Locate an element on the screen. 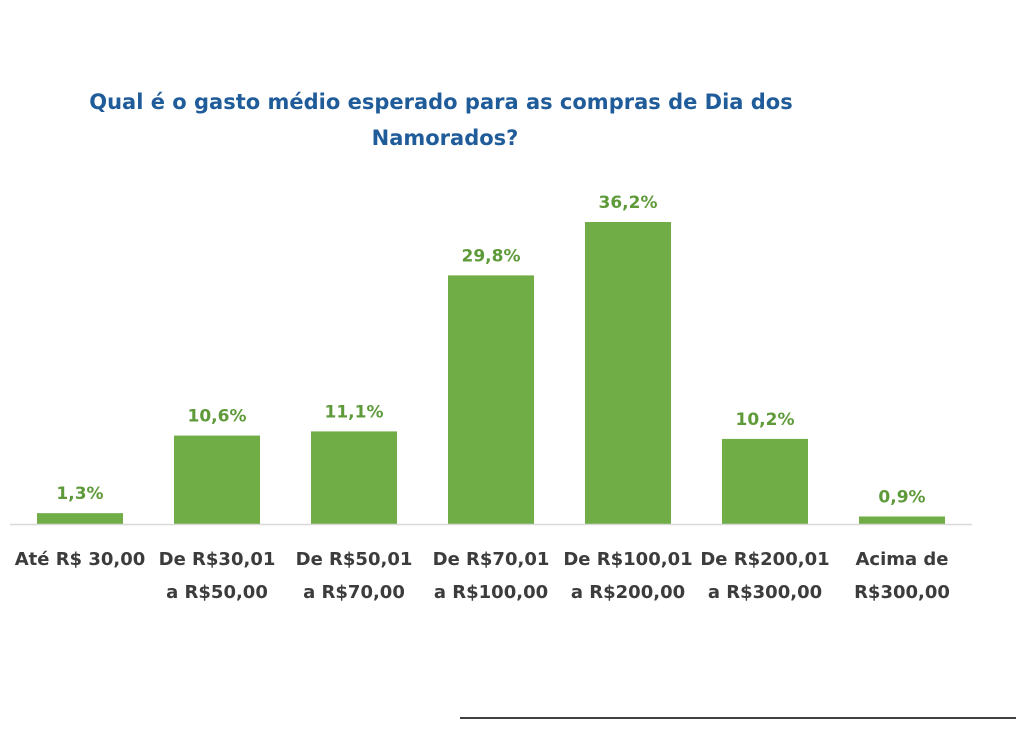  x-tick-label: a R$200,00 is located at coordinates (628, 592).